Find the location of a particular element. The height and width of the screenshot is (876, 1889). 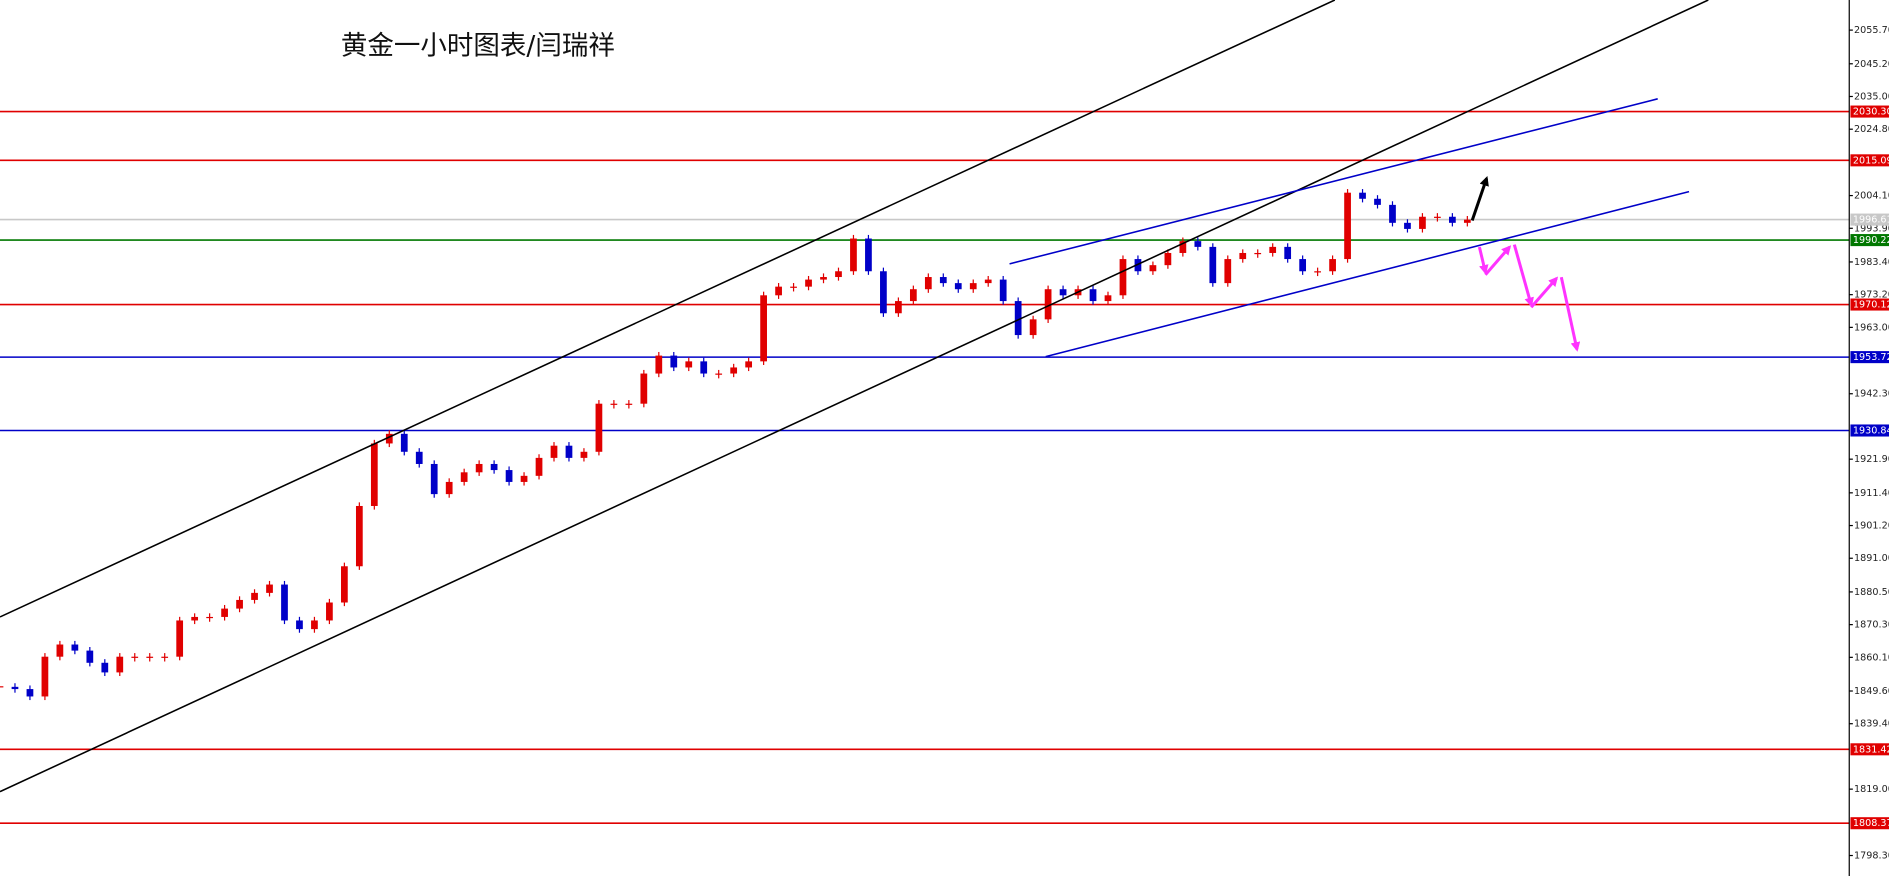

y-tick-label: 1870.30 is located at coordinates (1871, 625).